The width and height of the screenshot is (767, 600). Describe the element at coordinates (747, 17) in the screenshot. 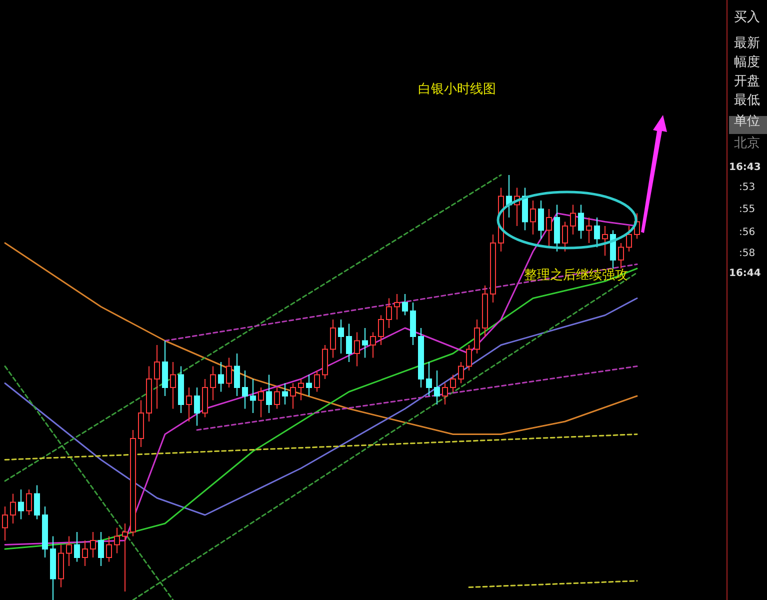

I see `text: 买入` at that location.